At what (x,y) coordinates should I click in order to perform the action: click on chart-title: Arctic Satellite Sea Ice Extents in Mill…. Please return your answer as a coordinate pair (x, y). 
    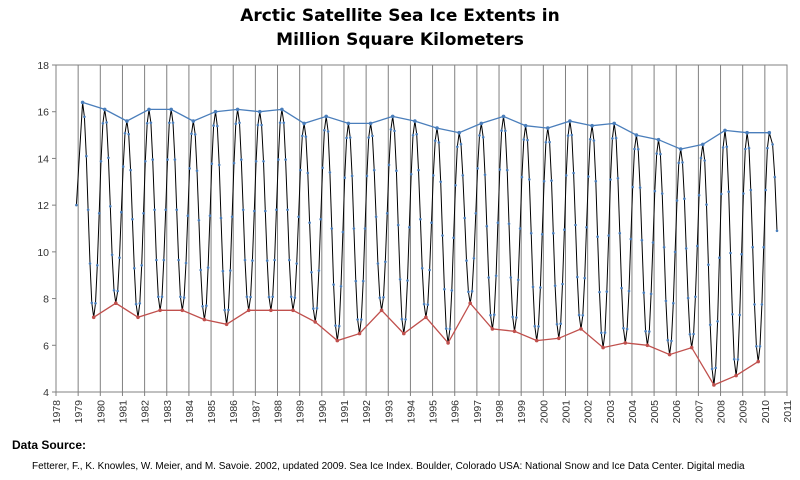
    Looking at the image, I should click on (400, 28).